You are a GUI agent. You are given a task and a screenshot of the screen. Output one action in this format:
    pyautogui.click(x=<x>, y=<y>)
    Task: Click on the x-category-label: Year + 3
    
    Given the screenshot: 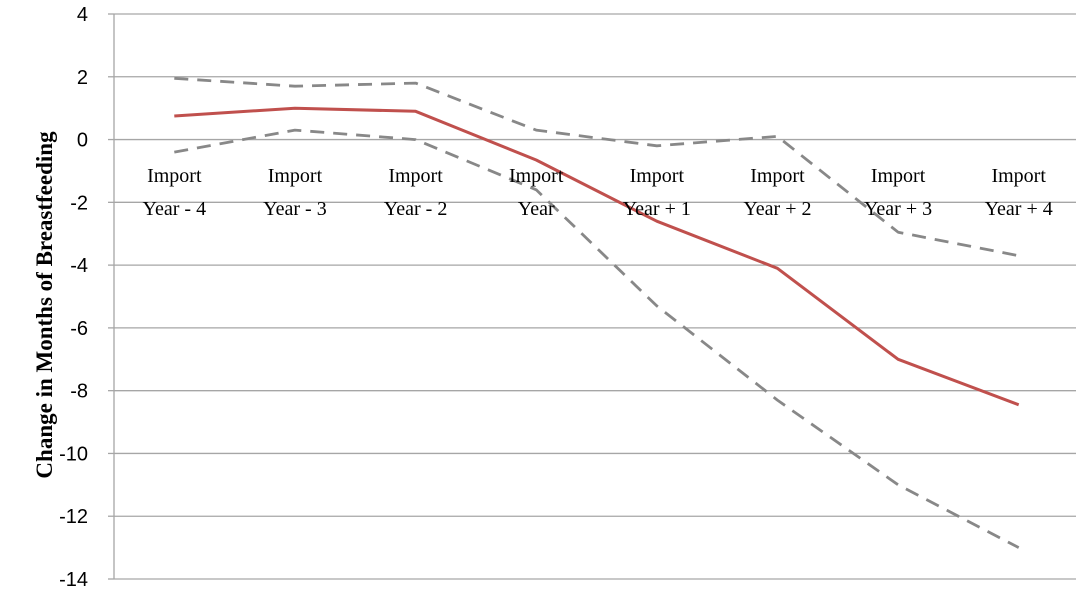 What is the action you would take?
    pyautogui.click(x=898, y=209)
    